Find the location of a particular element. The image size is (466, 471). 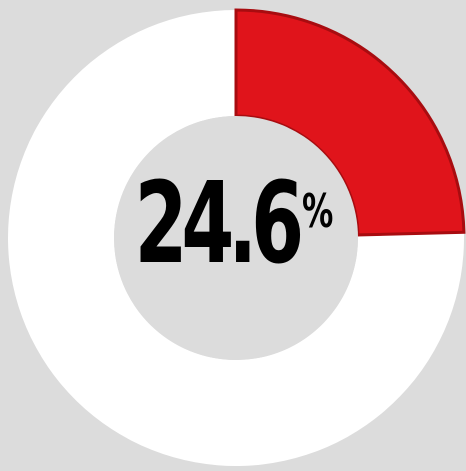

center-value-unit: % is located at coordinates (318, 211).